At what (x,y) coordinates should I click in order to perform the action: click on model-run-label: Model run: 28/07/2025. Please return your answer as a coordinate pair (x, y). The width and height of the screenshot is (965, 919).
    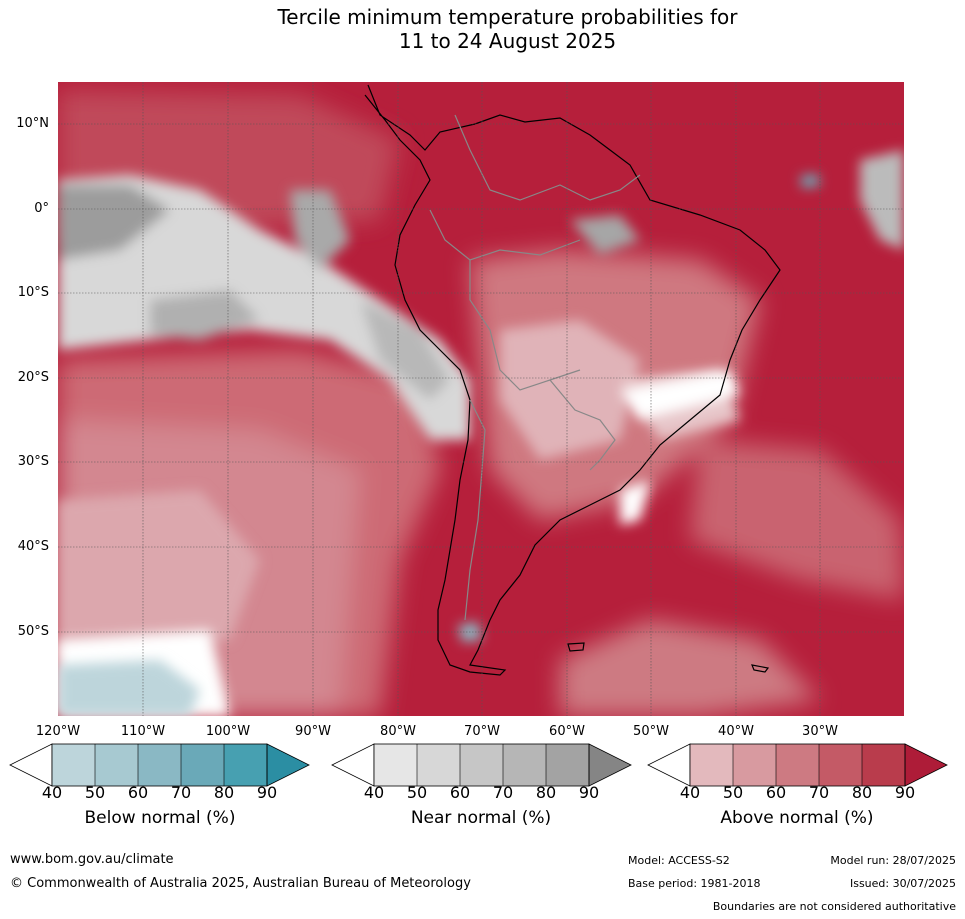
    Looking at the image, I should click on (893, 860).